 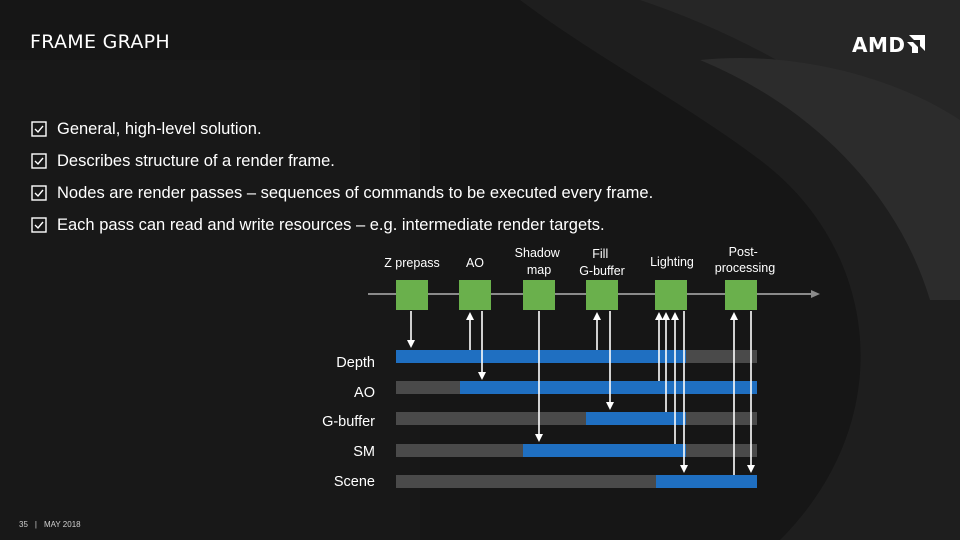 What do you see at coordinates (23, 524) in the screenshot?
I see `page-number: 35` at bounding box center [23, 524].